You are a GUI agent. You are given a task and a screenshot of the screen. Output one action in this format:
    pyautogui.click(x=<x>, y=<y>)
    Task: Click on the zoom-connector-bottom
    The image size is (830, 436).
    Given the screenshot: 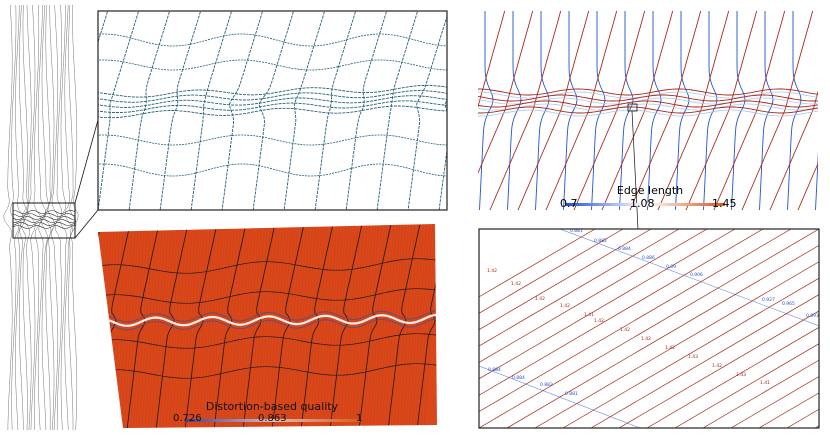 What is the action you would take?
    pyautogui.click(x=86, y=224)
    